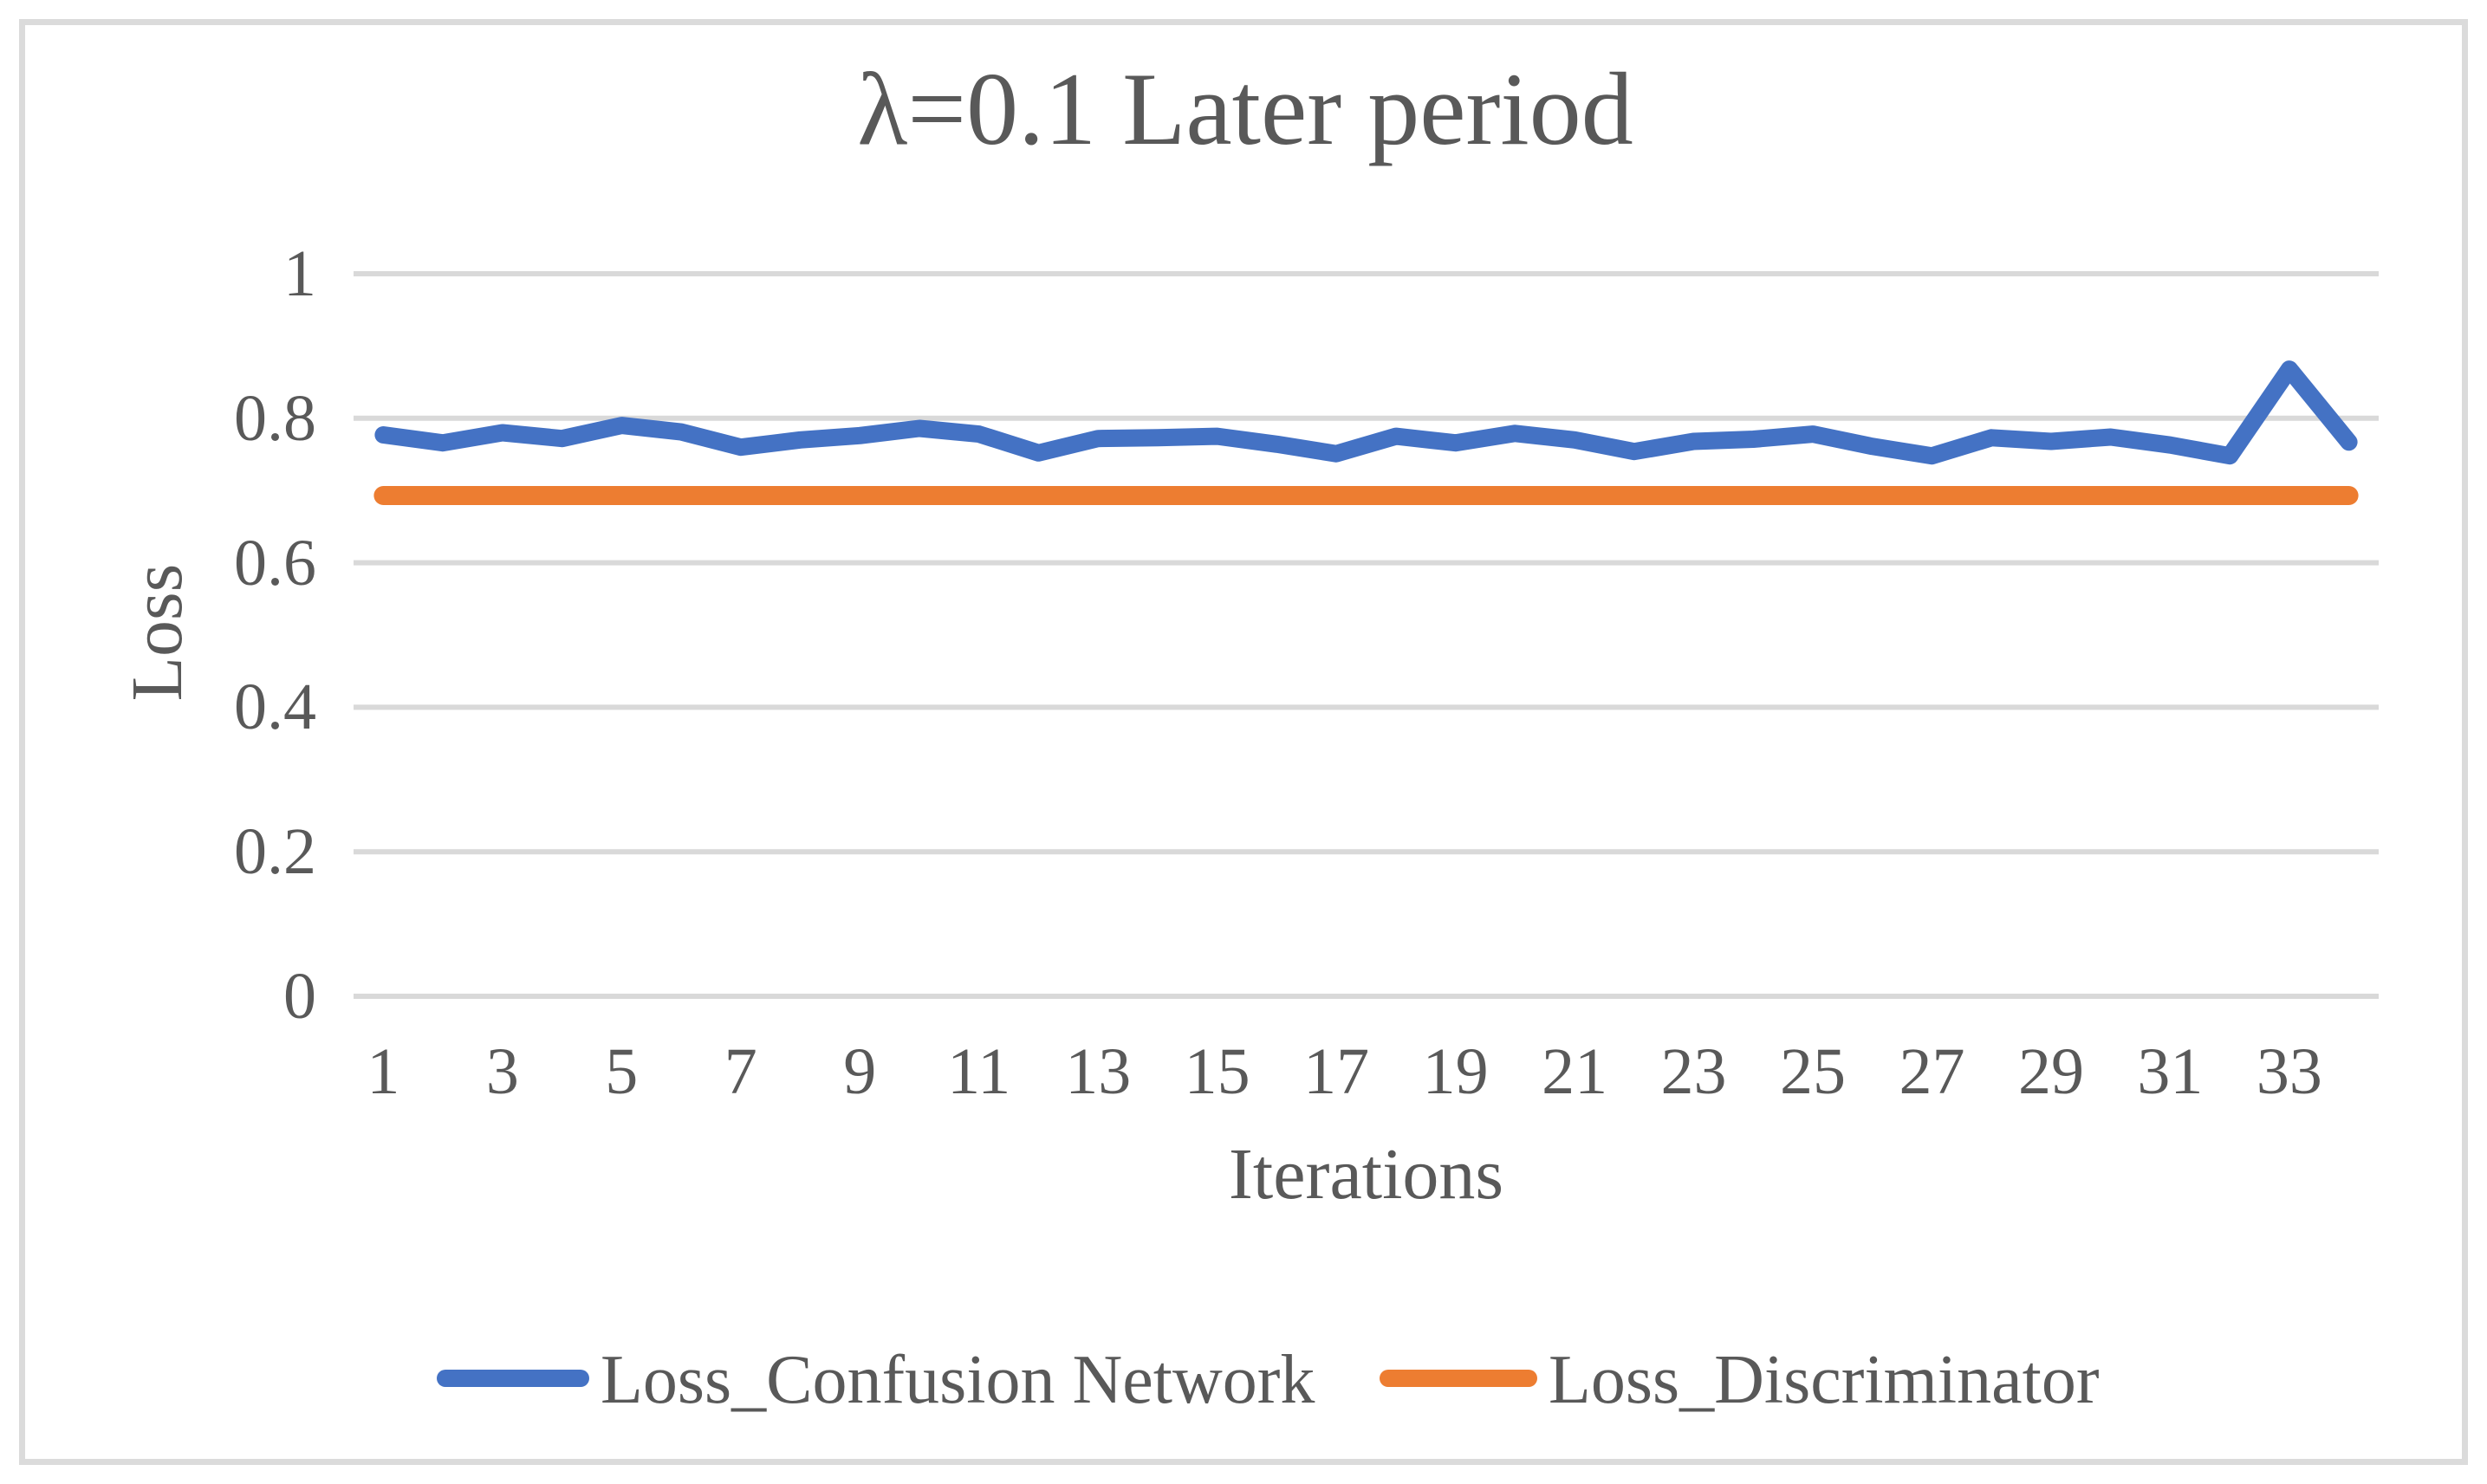 This screenshot has width=2487, height=1484. What do you see at coordinates (2289, 1071) in the screenshot?
I see `x-tick-label-33: 33` at bounding box center [2289, 1071].